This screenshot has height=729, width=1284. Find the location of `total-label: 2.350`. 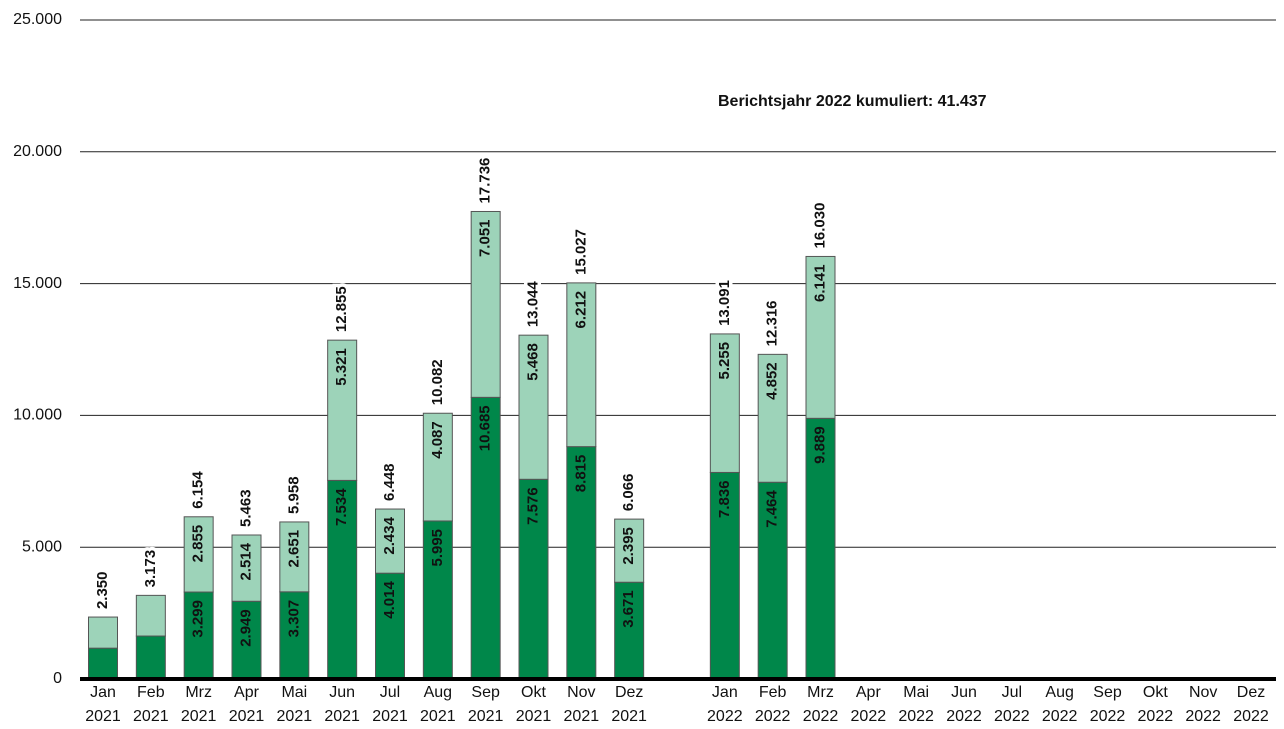

total-label: 2.350 is located at coordinates (102, 591).